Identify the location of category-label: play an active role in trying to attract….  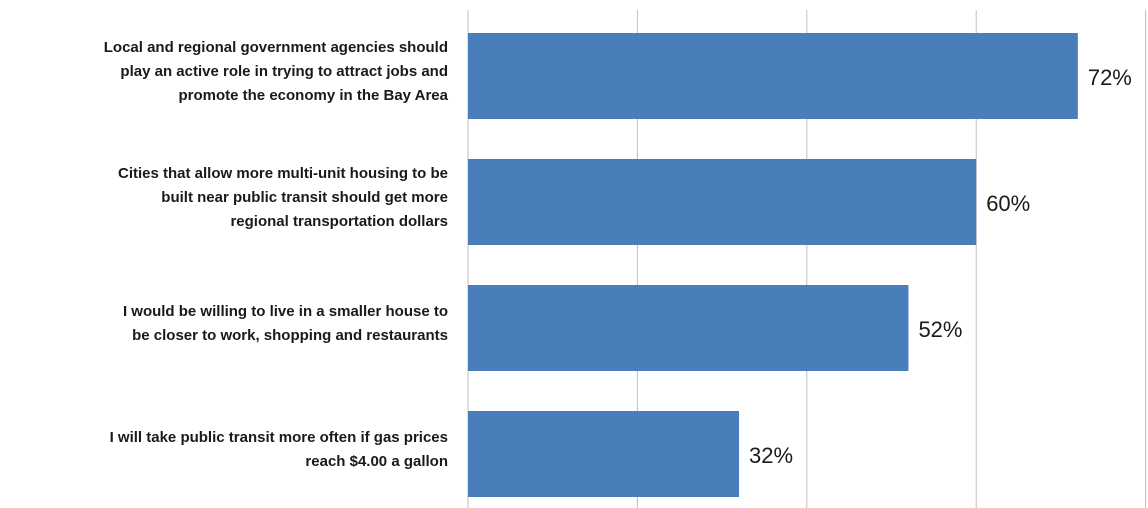
(284, 71).